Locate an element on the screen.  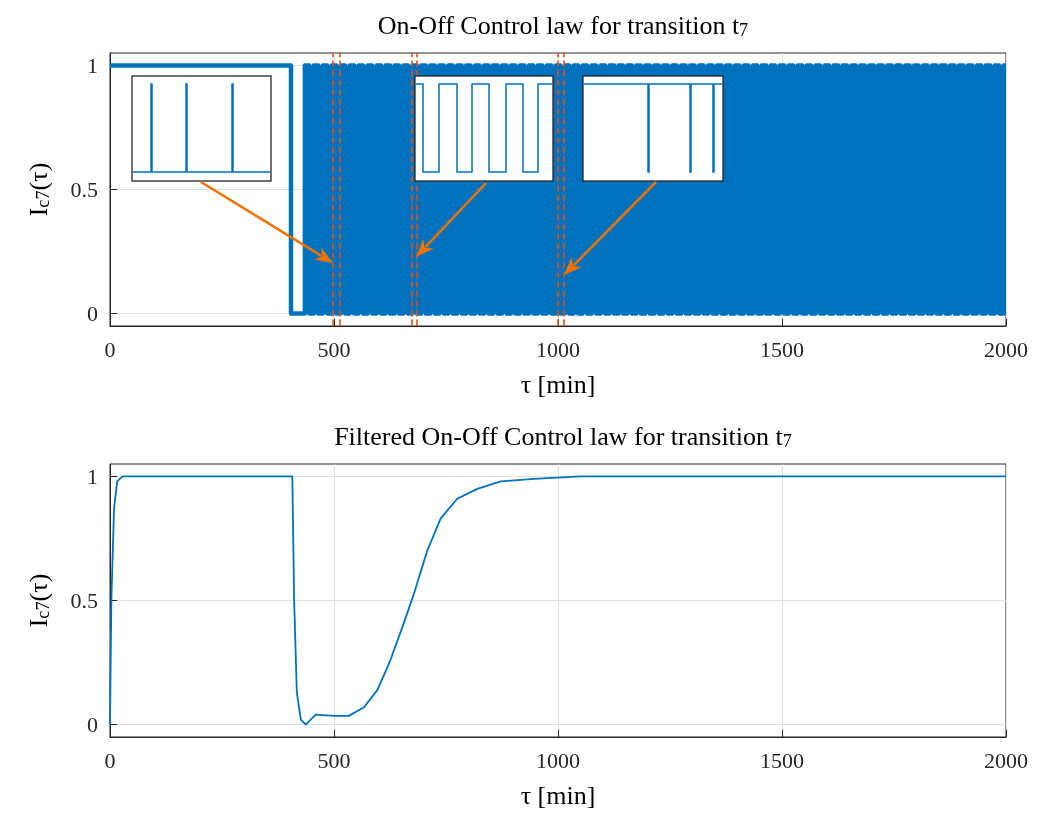
chart-title: On-Off Control law for transition t7 is located at coordinates (563, 26).